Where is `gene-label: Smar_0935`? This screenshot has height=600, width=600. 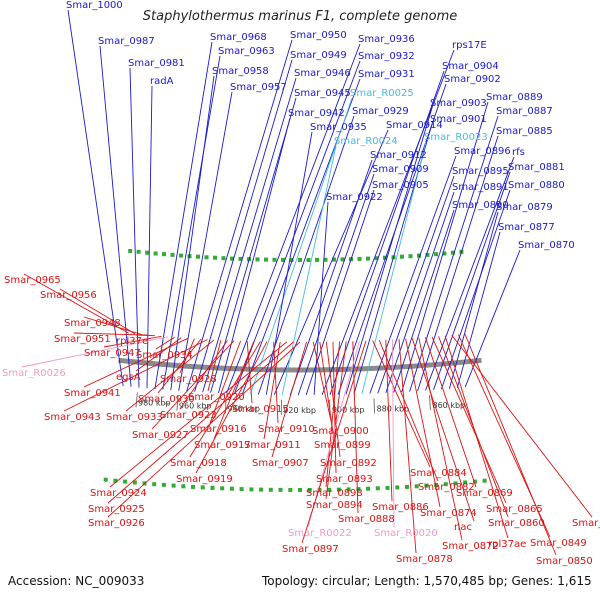
gene-label: Smar_0935 is located at coordinates (338, 127).